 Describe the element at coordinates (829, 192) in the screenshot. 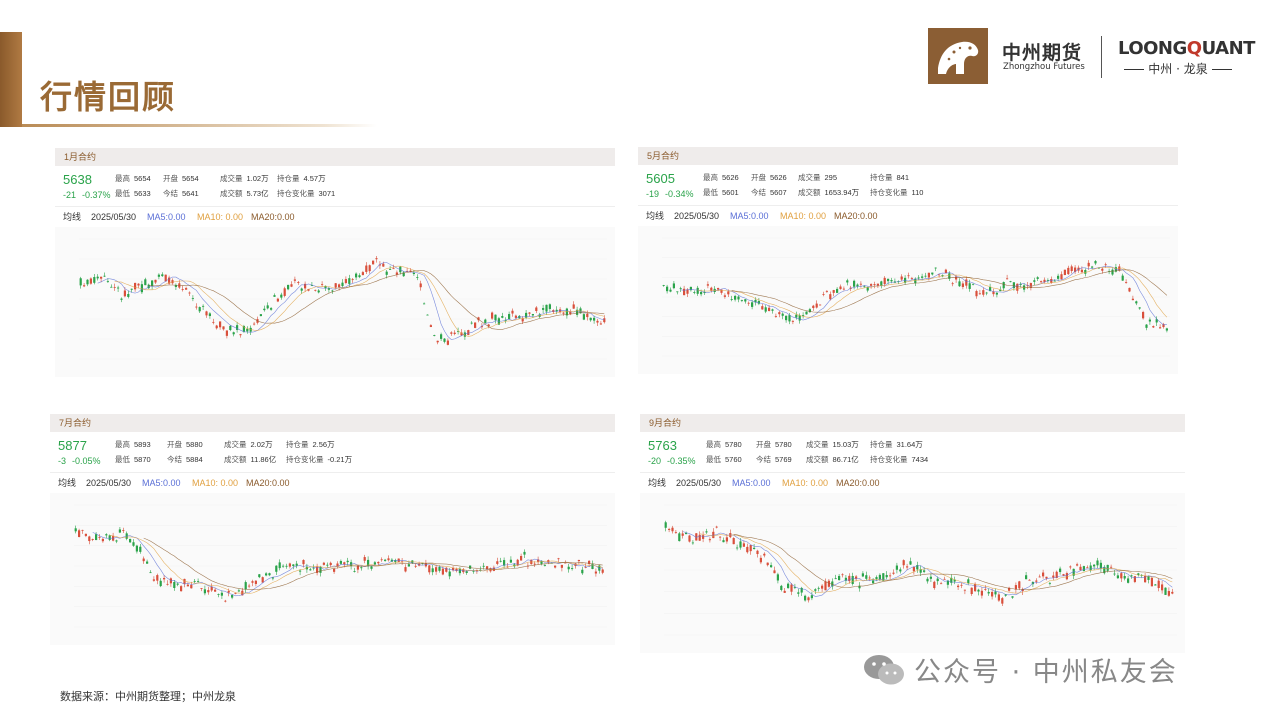

I see `stat-amount: 成交额 1653.94万` at that location.